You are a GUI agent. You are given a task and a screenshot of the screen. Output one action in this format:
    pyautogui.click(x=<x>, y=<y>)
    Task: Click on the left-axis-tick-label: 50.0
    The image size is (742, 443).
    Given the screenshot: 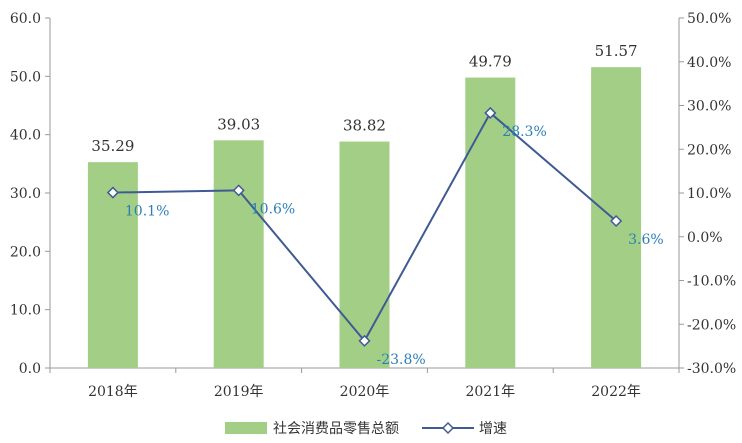 What is the action you would take?
    pyautogui.click(x=25, y=77)
    